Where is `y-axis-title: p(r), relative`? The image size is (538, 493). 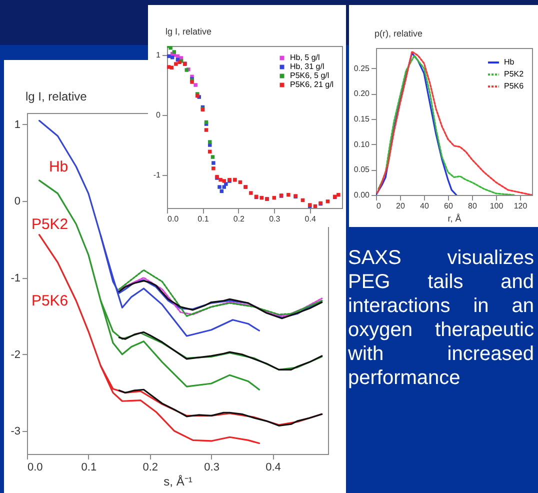 y-axis-title: p(r), relative is located at coordinates (398, 33).